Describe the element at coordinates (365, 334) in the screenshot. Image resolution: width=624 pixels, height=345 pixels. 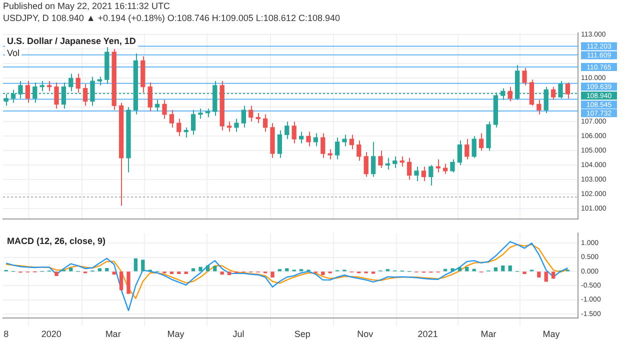
I see `x-tick-label: Nov` at that location.